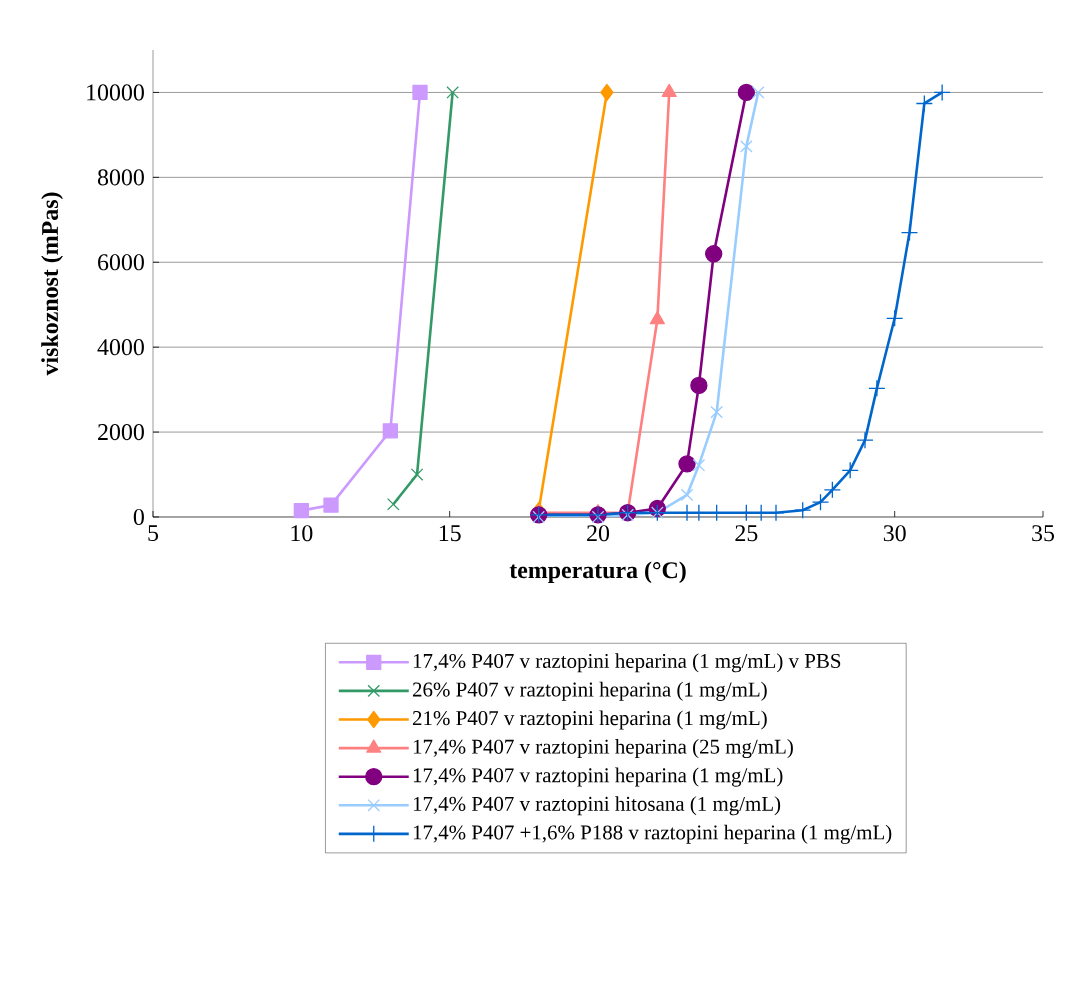 This screenshot has width=1092, height=1008. What do you see at coordinates (121, 432) in the screenshot?
I see `y-tick-label: 2000` at bounding box center [121, 432].